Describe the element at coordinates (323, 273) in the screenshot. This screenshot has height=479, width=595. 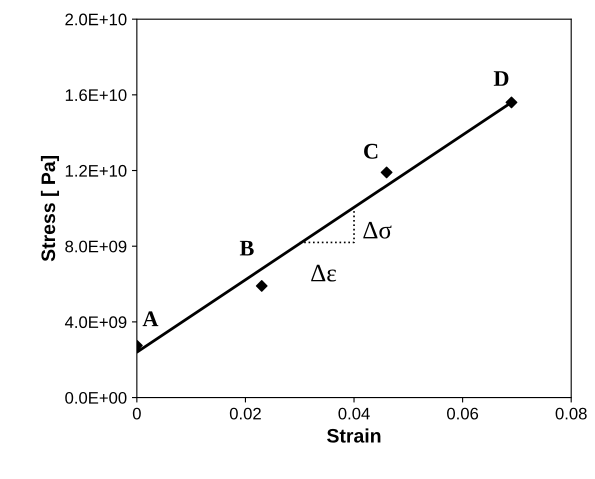
I see `annotation: Δε` at that location.